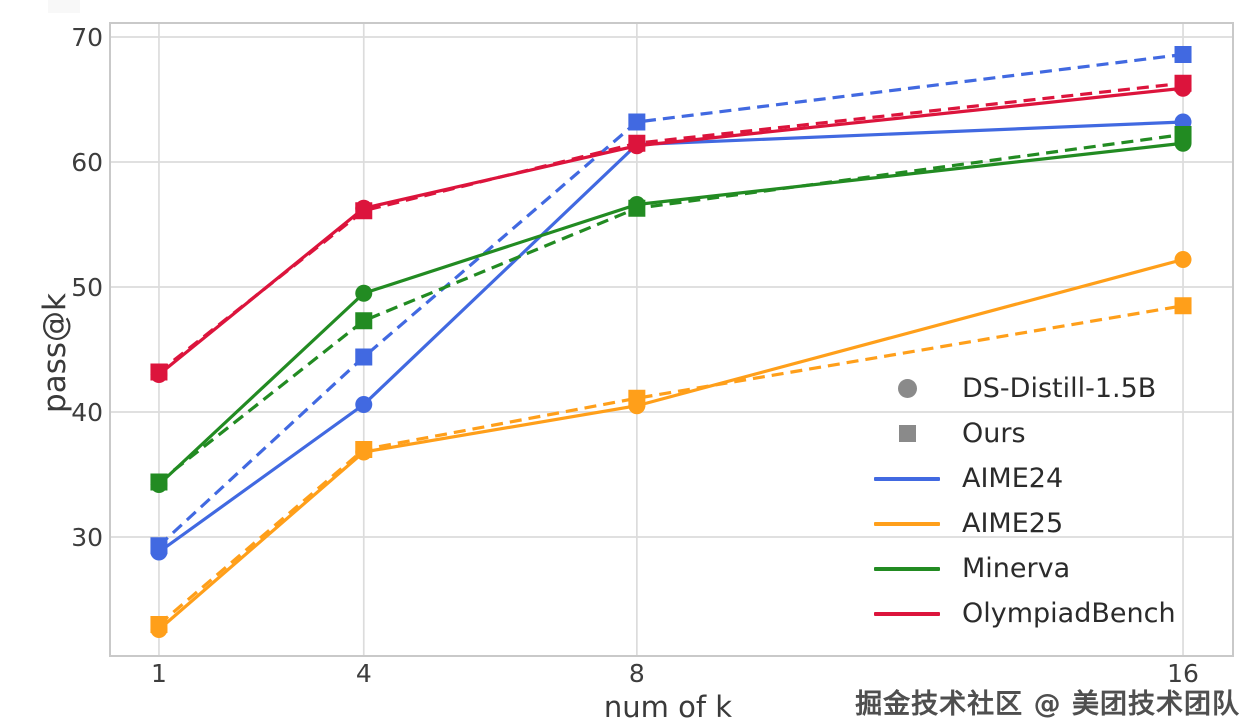 The image size is (1256, 726). I want to click on legend-item-ours: Ours, so click(1018, 433).